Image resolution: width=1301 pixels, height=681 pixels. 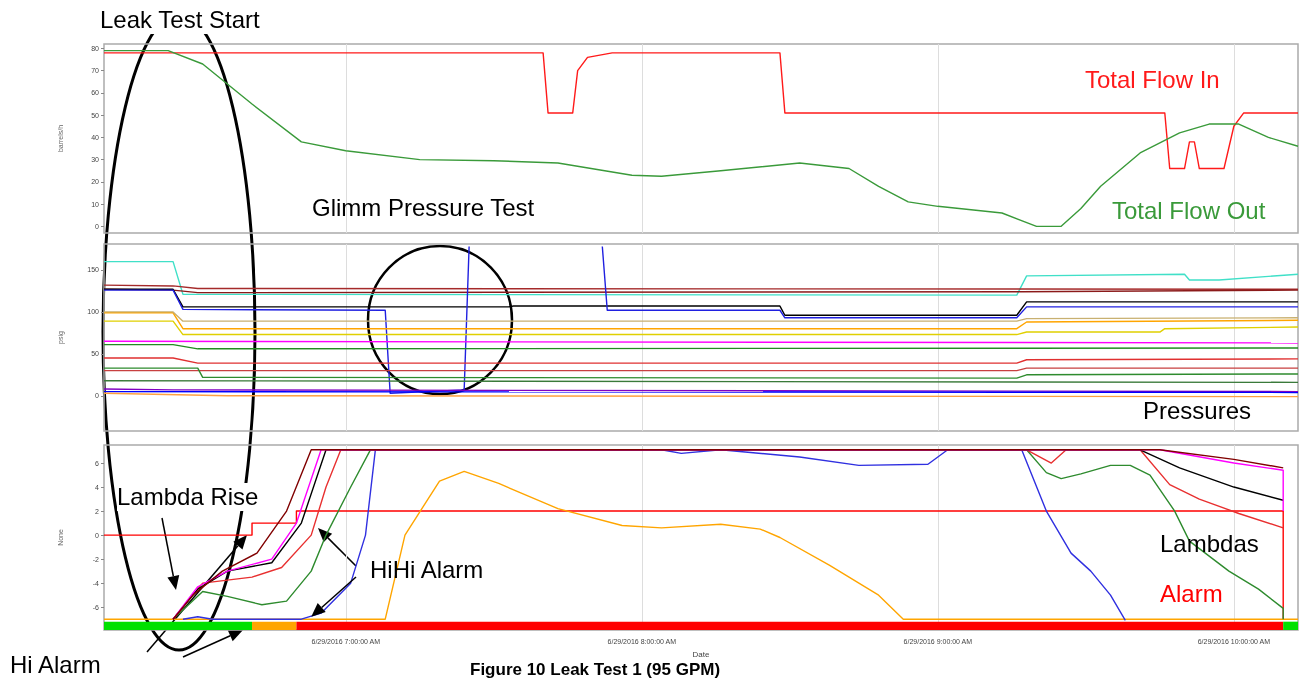 What do you see at coordinates (1197, 411) in the screenshot?
I see `annotation: Pressures` at bounding box center [1197, 411].